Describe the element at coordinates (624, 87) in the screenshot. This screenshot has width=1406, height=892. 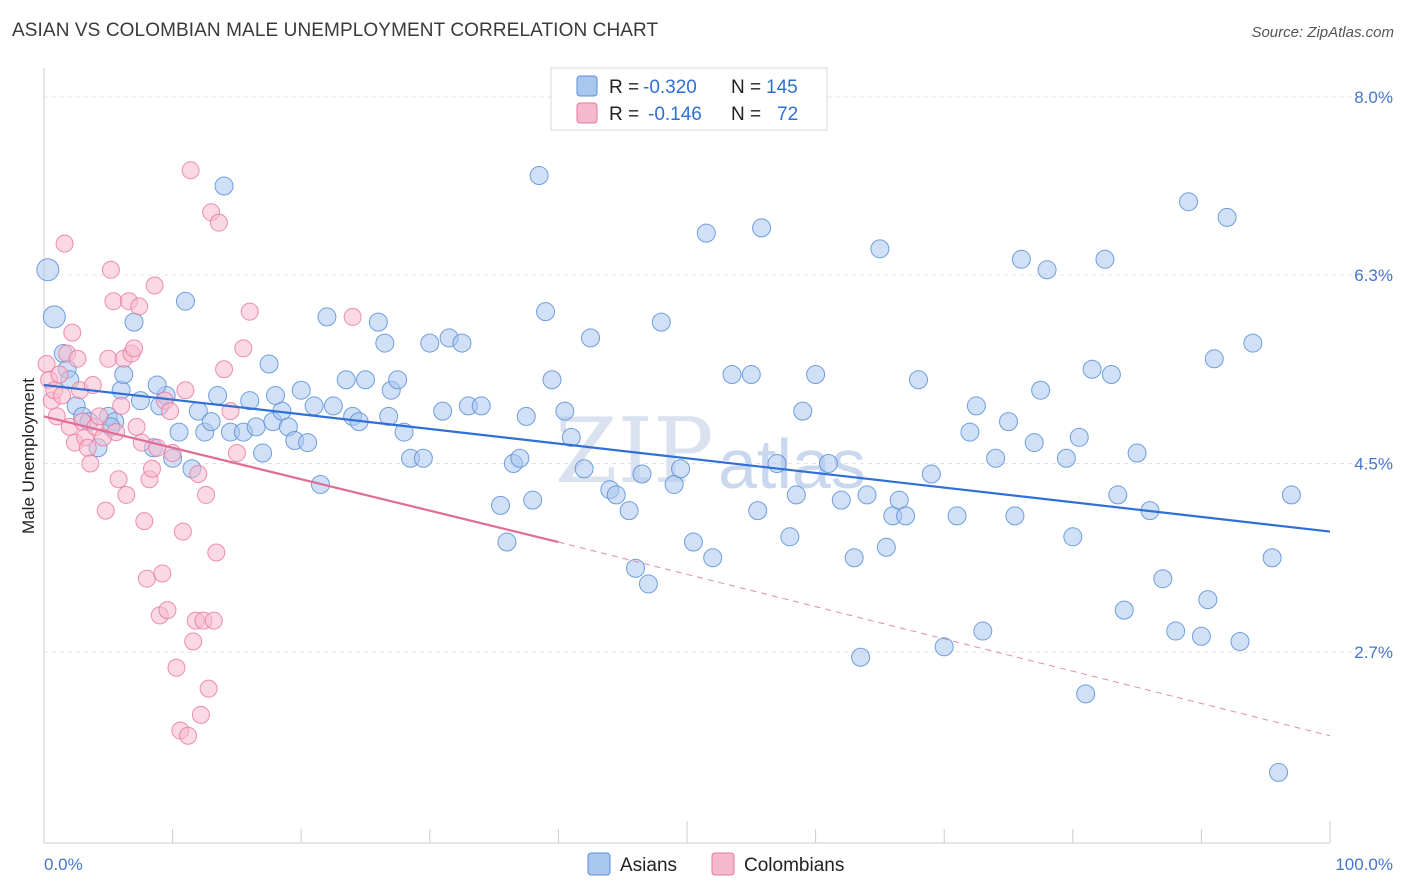
I see `legend-r-label-asians: R =` at that location.